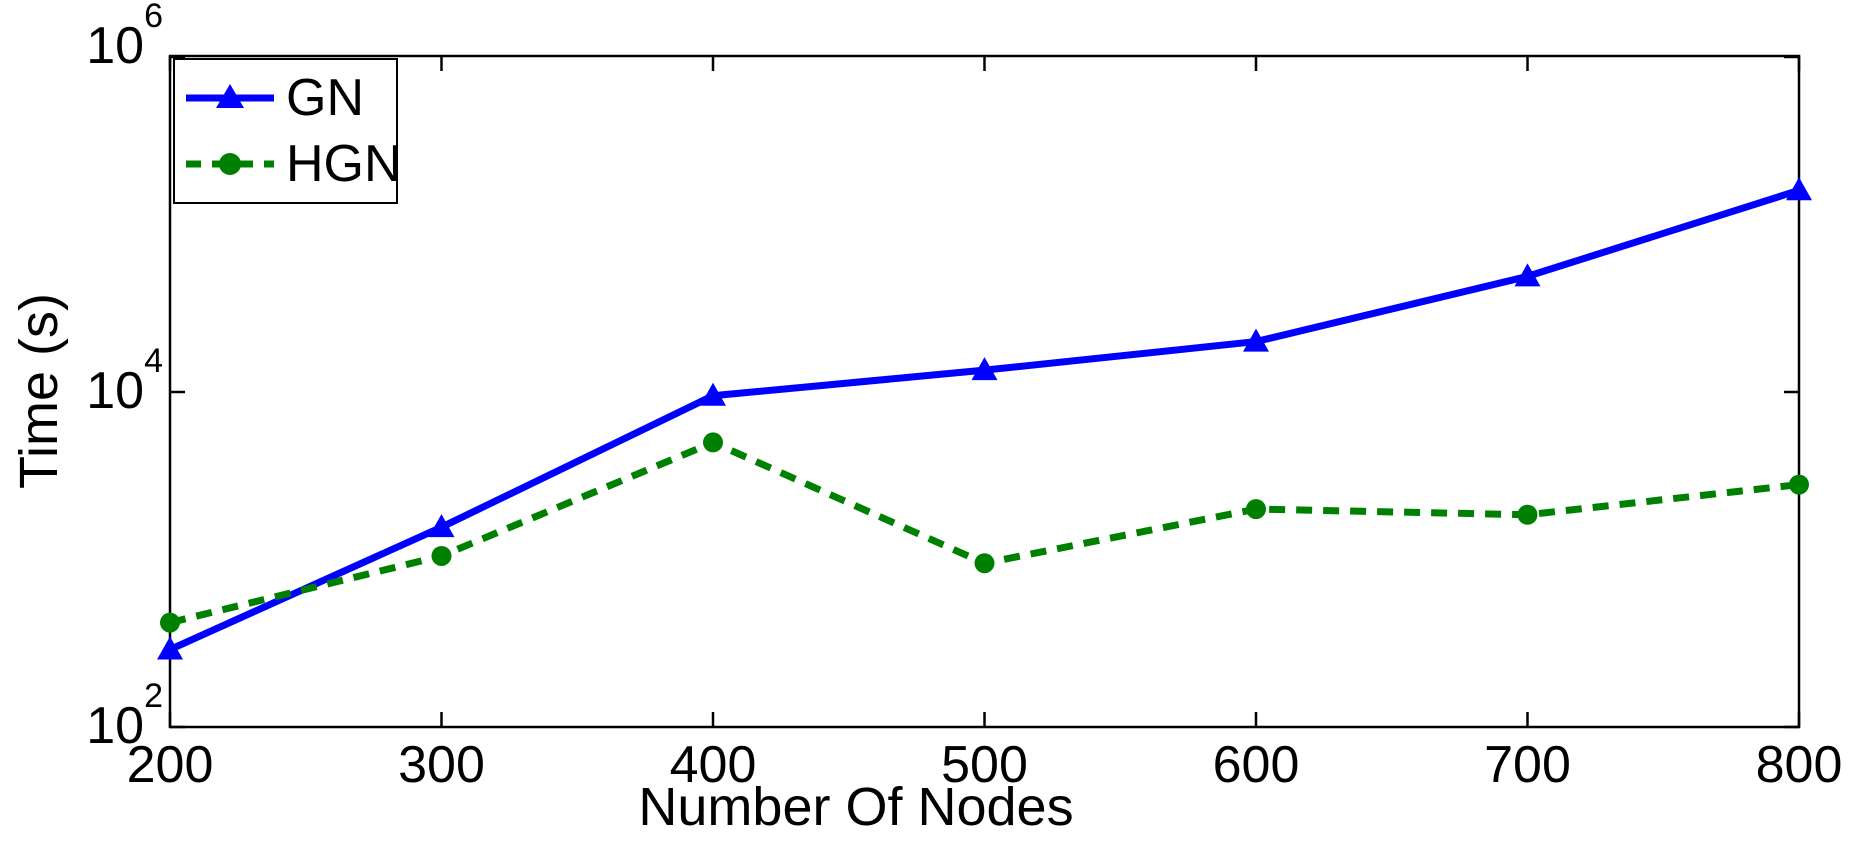 The width and height of the screenshot is (1858, 844). Describe the element at coordinates (39, 391) in the screenshot. I see `y-axis-label: Time (s)` at that location.